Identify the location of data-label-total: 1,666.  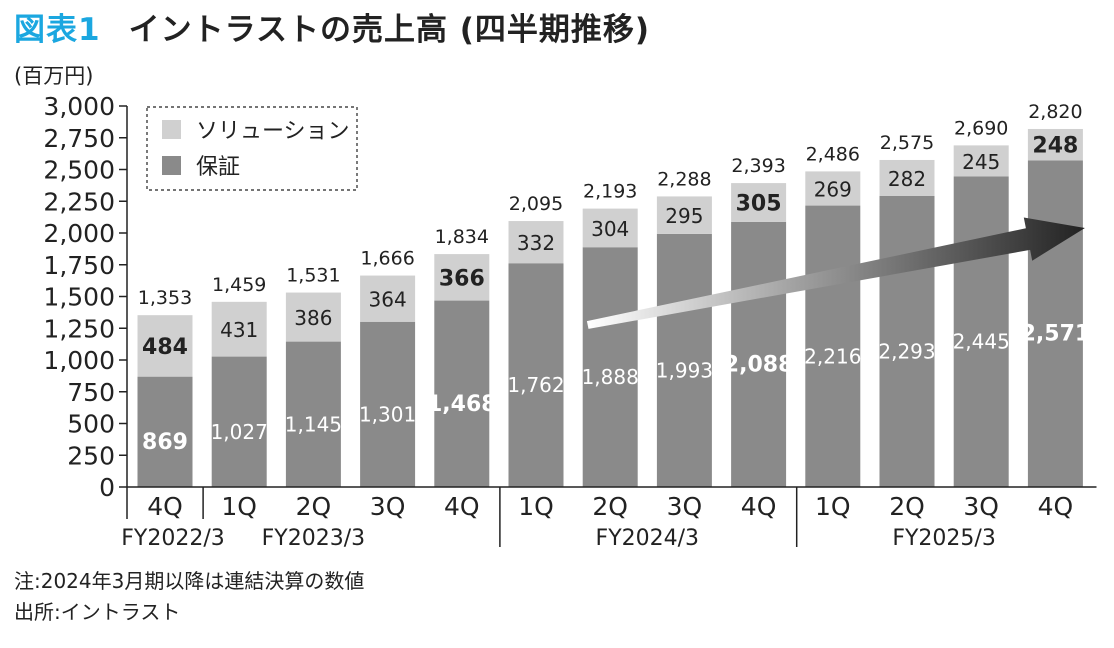
(387, 259).